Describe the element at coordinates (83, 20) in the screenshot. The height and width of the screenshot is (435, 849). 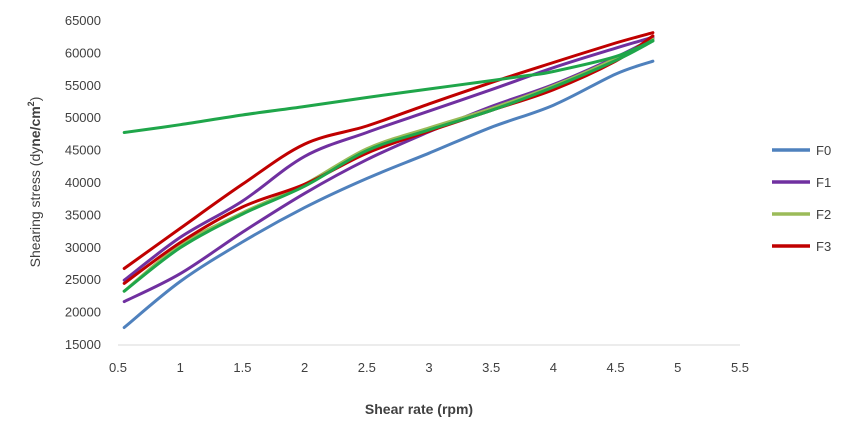
I see `y-tick-label: 65000` at that location.